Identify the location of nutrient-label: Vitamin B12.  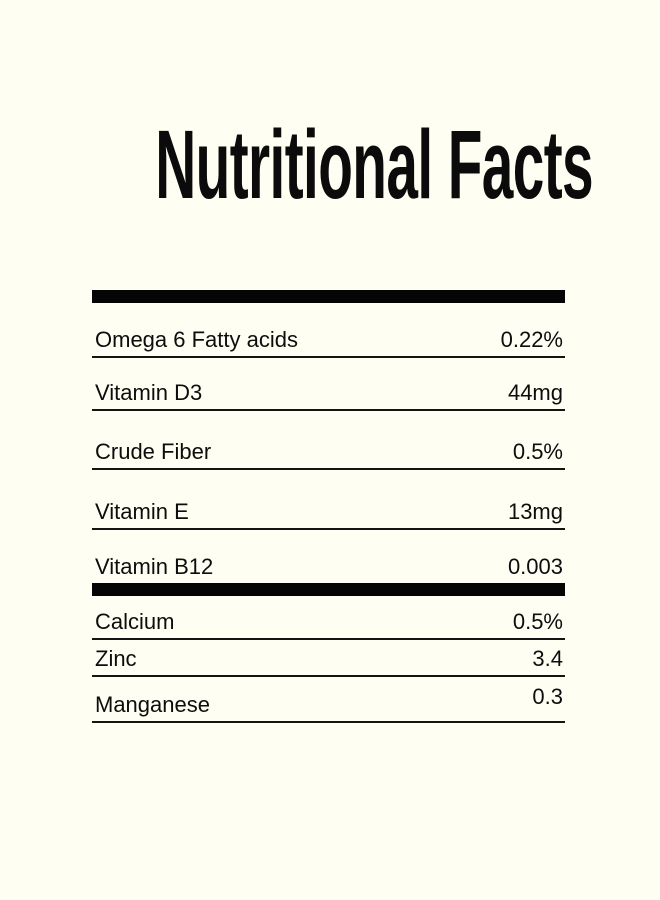
(154, 567).